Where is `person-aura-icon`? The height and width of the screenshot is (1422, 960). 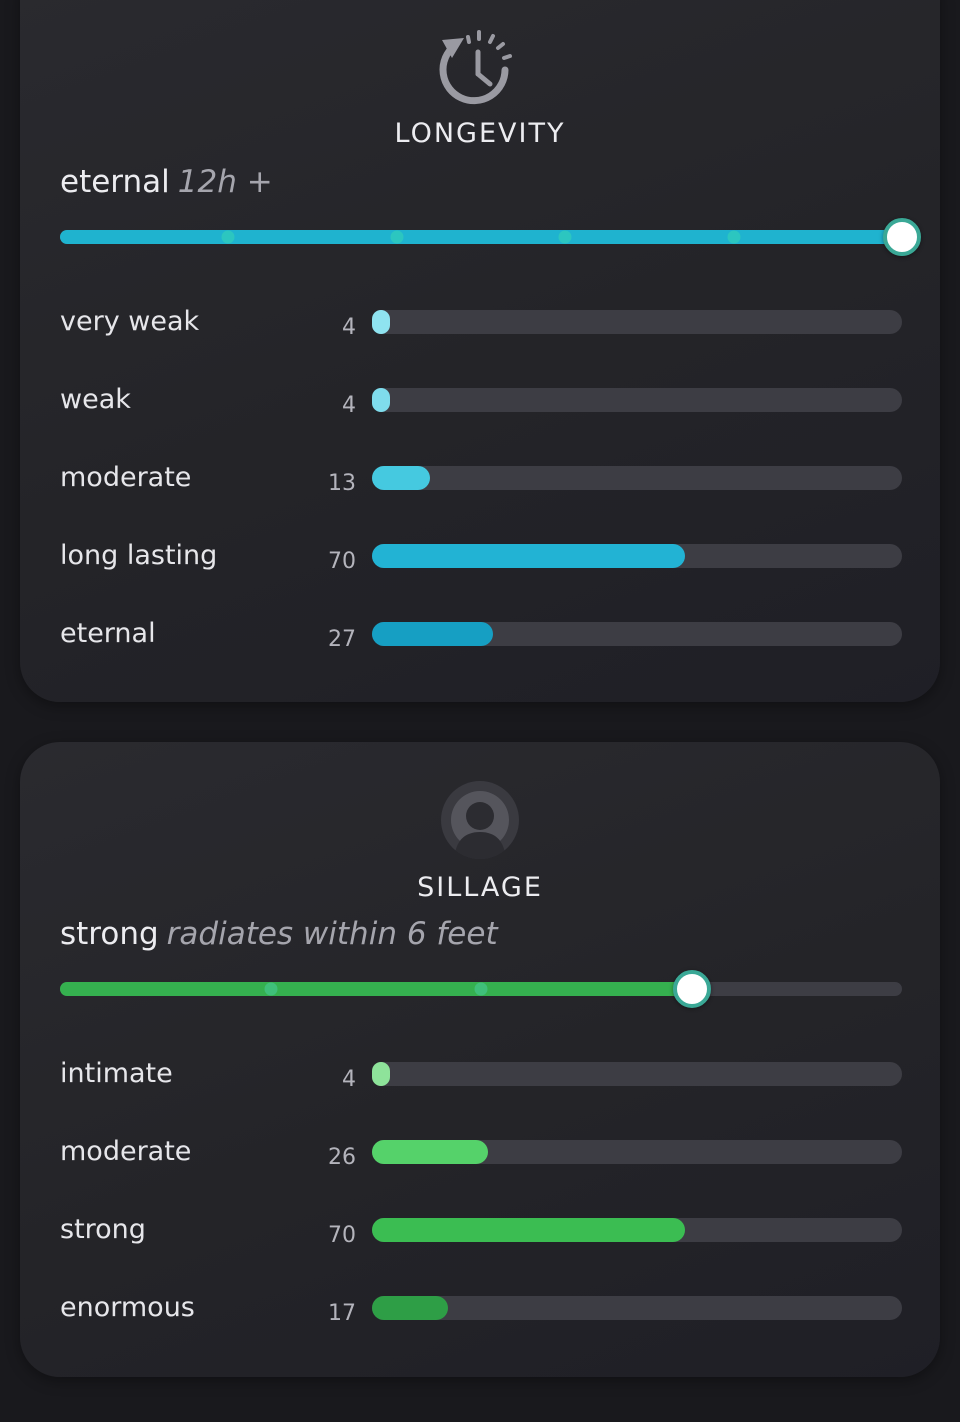
person-aura-icon is located at coordinates (480, 820).